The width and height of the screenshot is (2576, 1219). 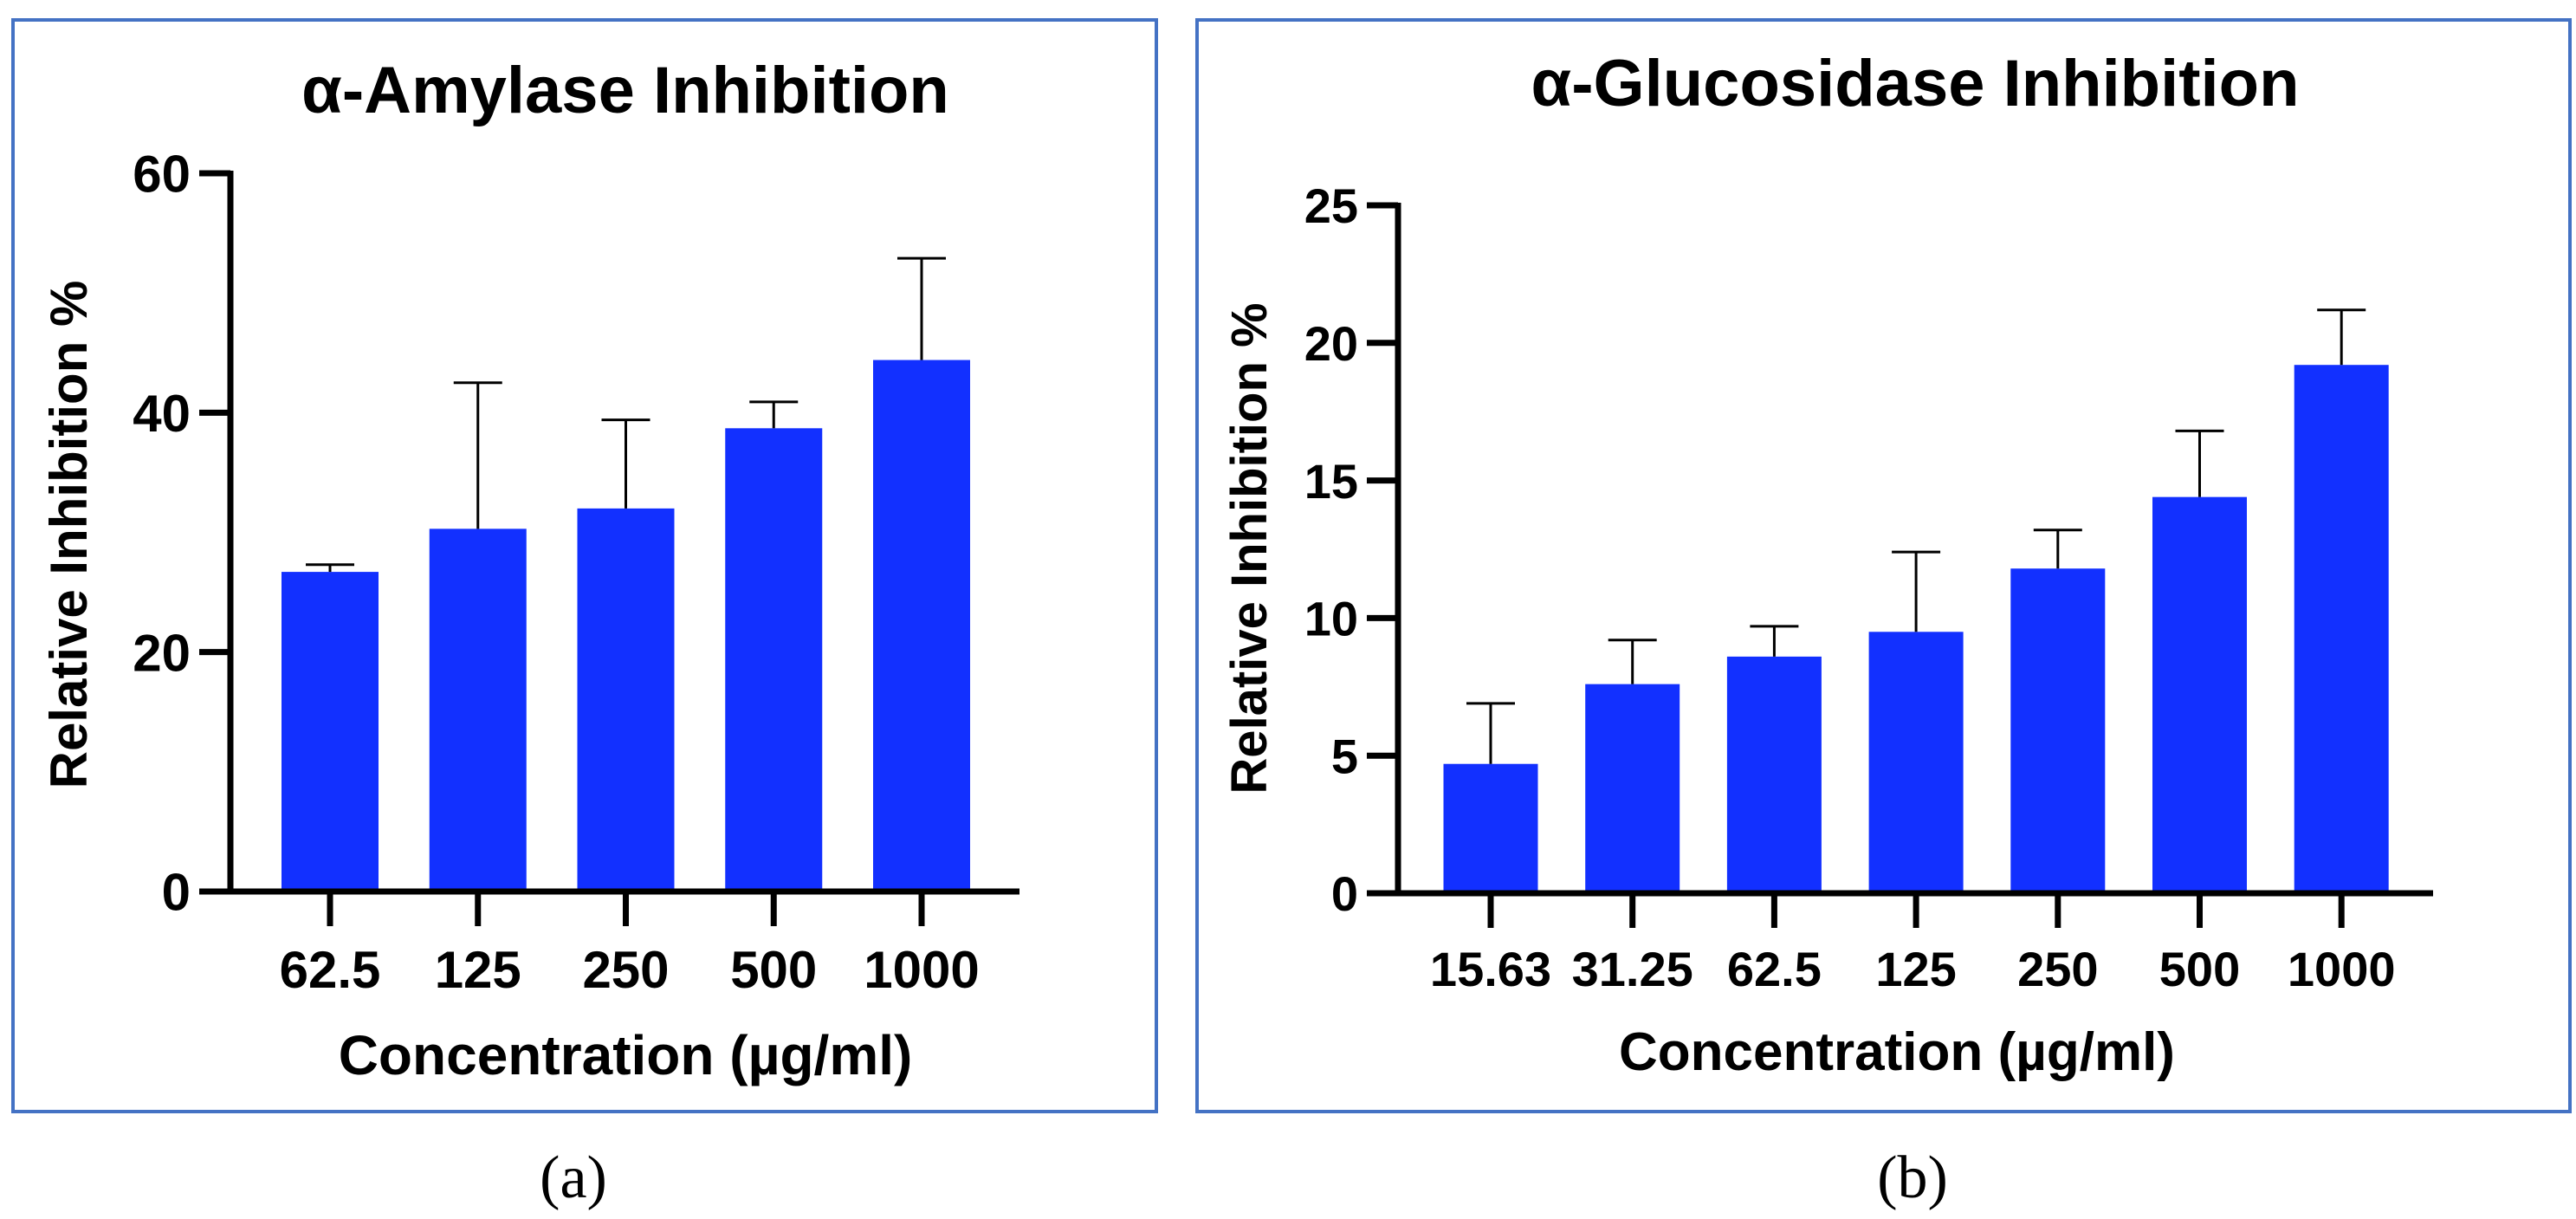 I want to click on bar-31.25, so click(x=1632, y=789).